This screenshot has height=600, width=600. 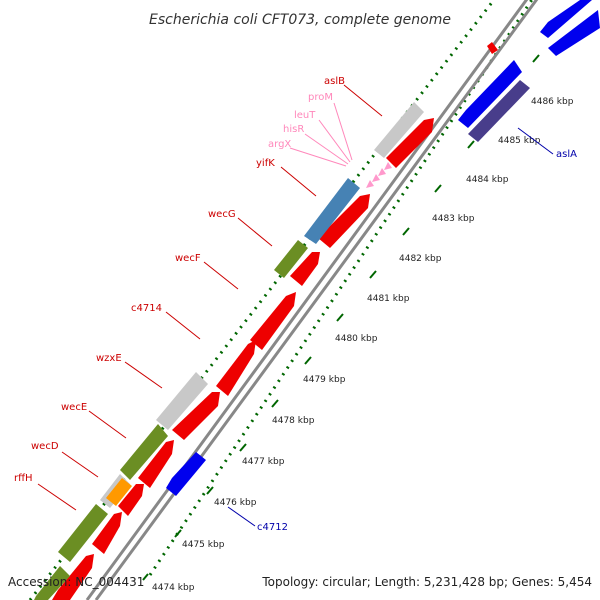 I want to click on accession-text: Accession: NC_004431, so click(x=76, y=582).